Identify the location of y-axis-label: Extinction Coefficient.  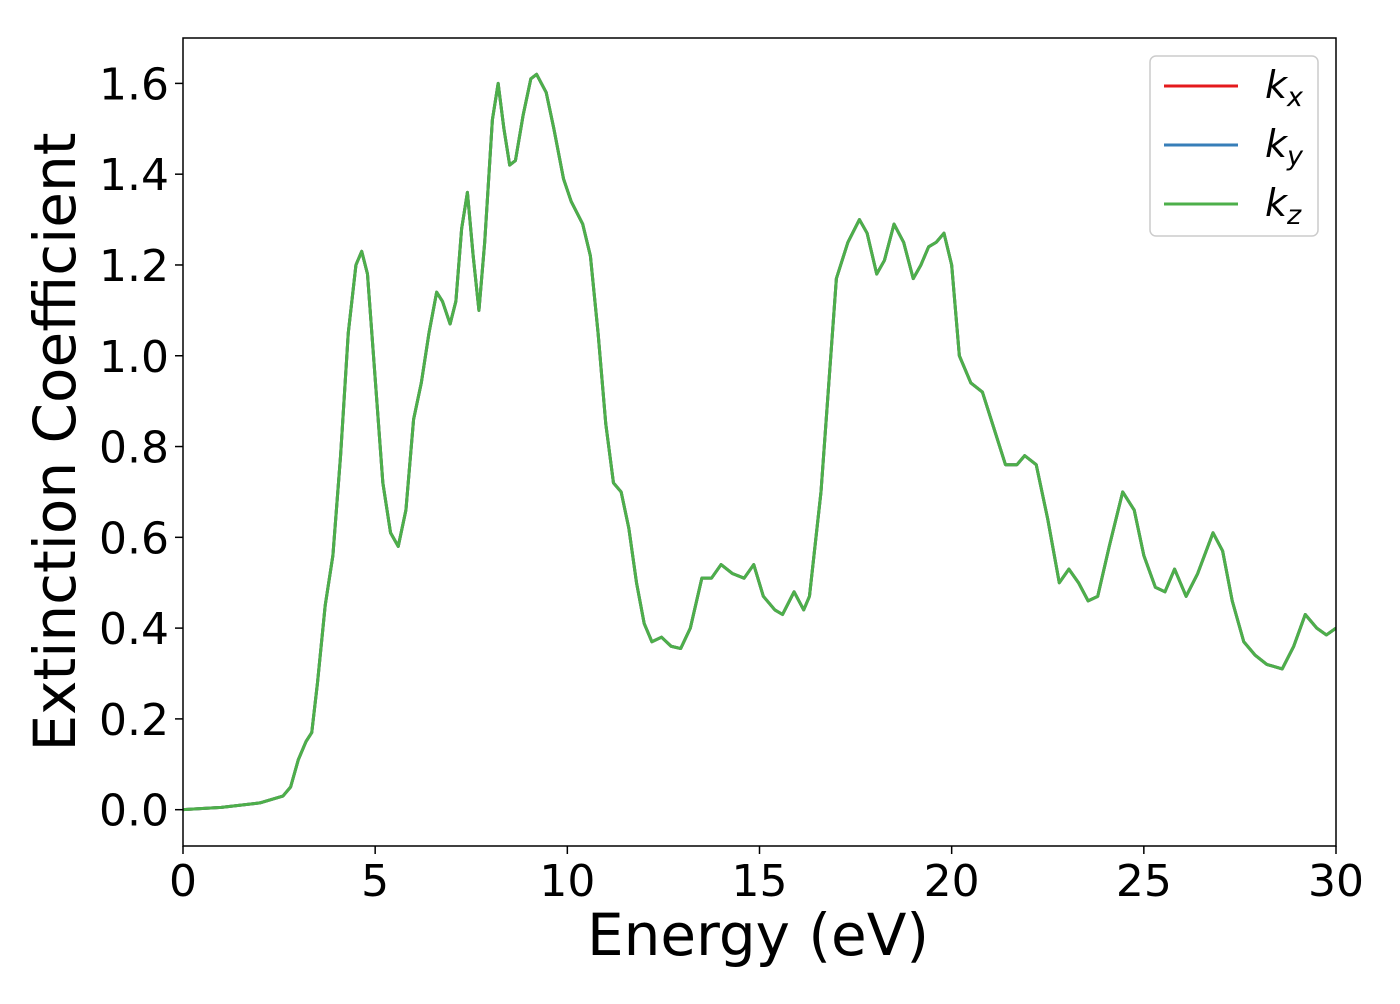
(55, 442).